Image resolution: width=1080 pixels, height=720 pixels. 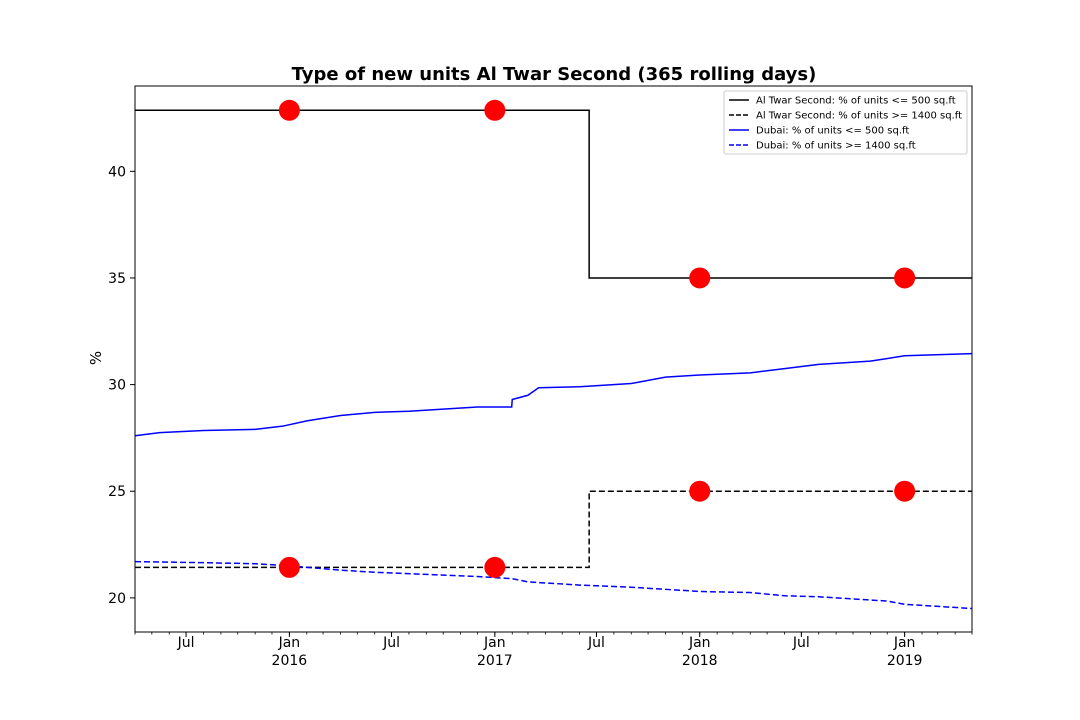 What do you see at coordinates (905, 661) in the screenshot?
I see `x-tick-year-label: 2019` at bounding box center [905, 661].